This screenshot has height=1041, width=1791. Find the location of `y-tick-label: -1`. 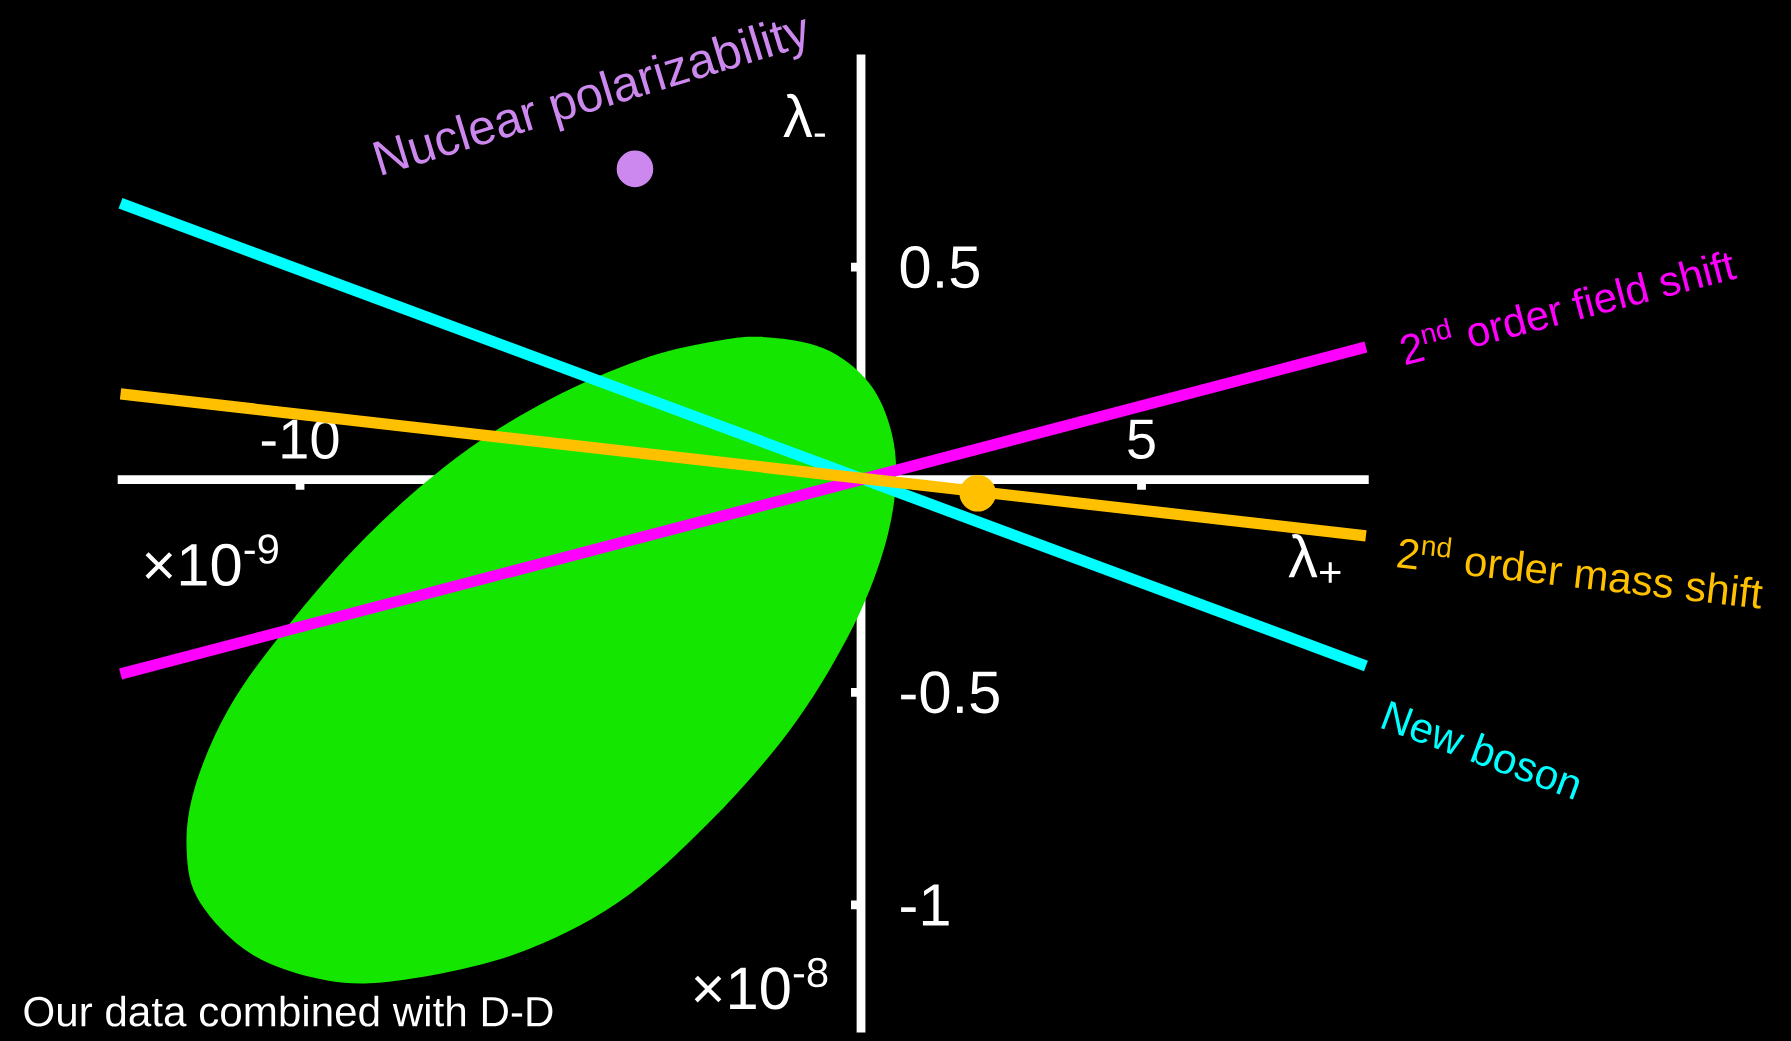

y-tick-label: -1 is located at coordinates (925, 905).